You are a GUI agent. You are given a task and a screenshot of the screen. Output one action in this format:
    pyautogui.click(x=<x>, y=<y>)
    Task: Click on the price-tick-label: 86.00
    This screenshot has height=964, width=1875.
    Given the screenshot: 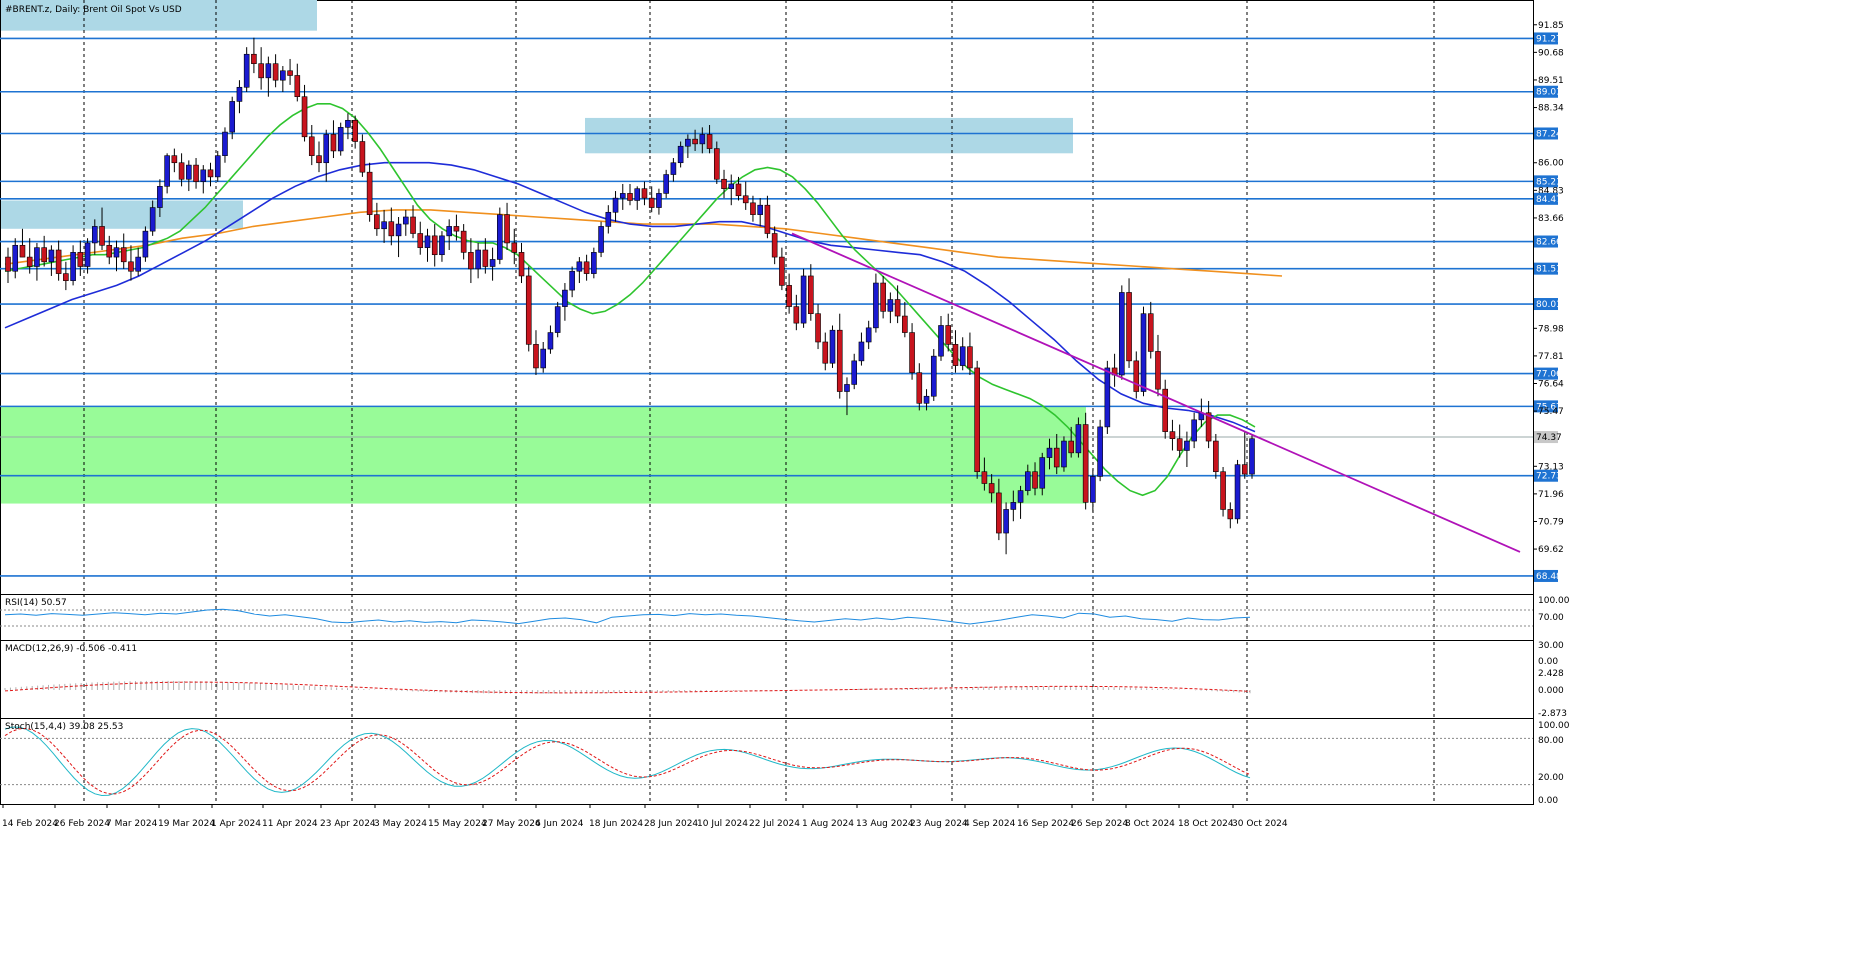 What is the action you would take?
    pyautogui.click(x=1551, y=164)
    